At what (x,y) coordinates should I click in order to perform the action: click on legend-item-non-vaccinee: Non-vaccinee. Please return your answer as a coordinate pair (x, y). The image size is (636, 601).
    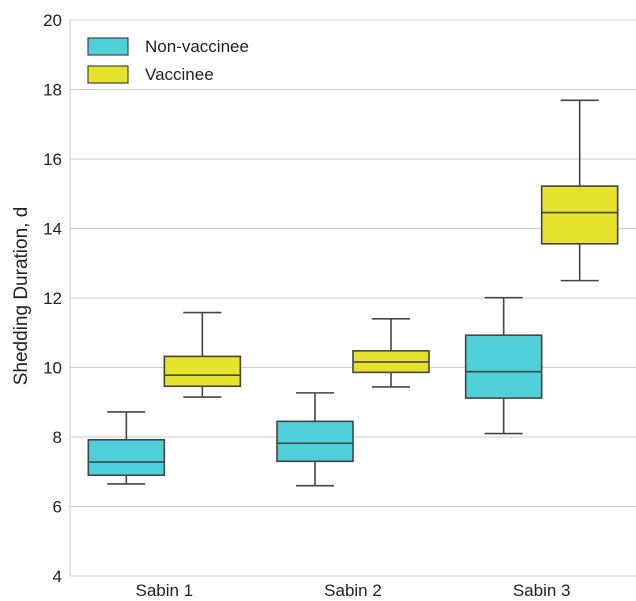
    Looking at the image, I should click on (168, 46).